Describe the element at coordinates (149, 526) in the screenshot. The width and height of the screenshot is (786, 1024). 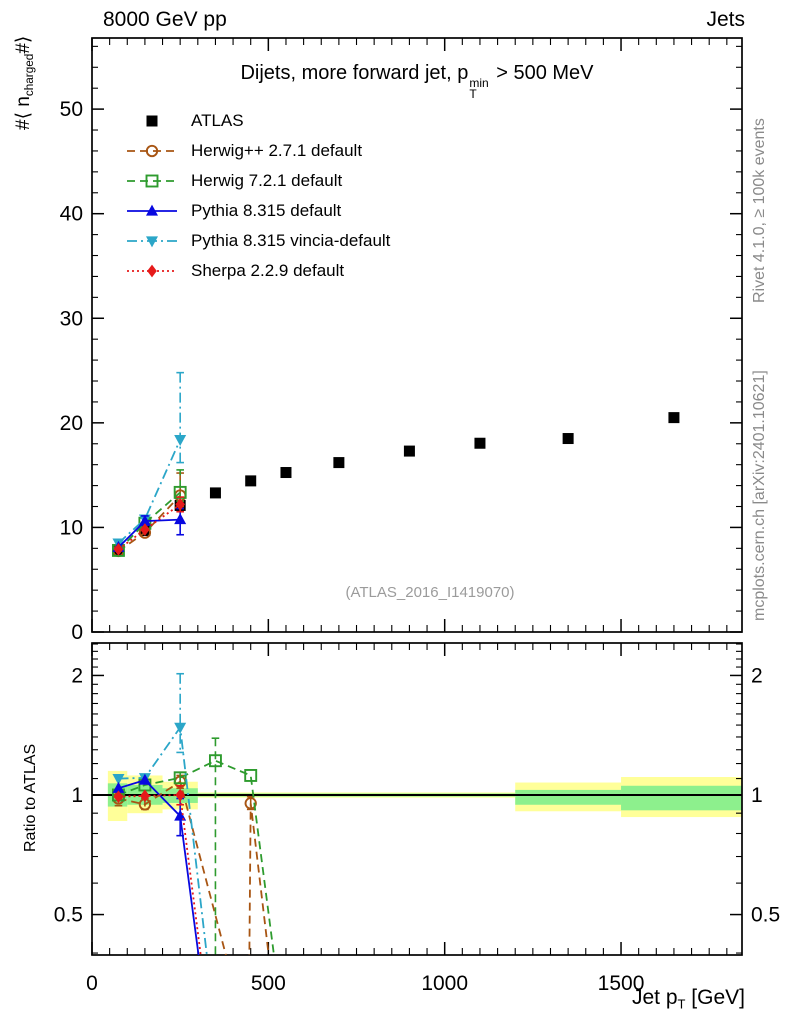
I see `series-sherpa-main` at that location.